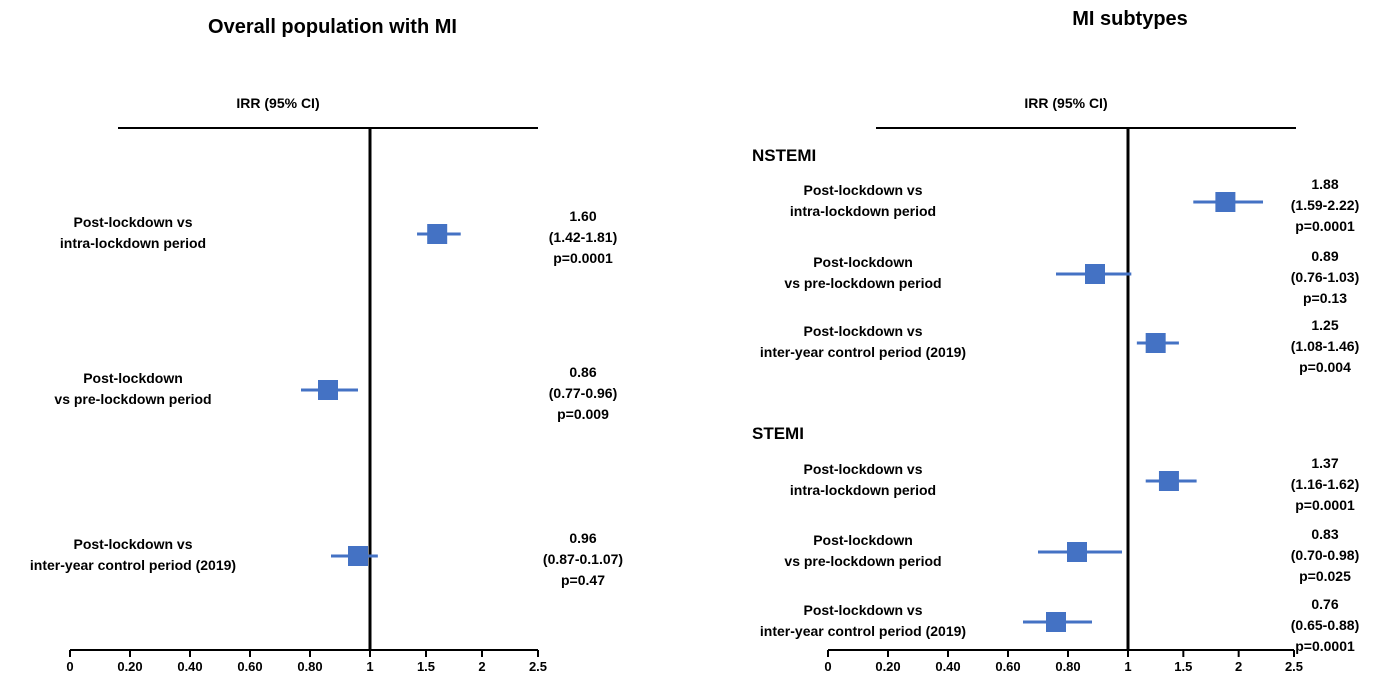 The height and width of the screenshot is (677, 1375). Describe the element at coordinates (1067, 666) in the screenshot. I see `p1-x-tick-label: 0.80` at that location.